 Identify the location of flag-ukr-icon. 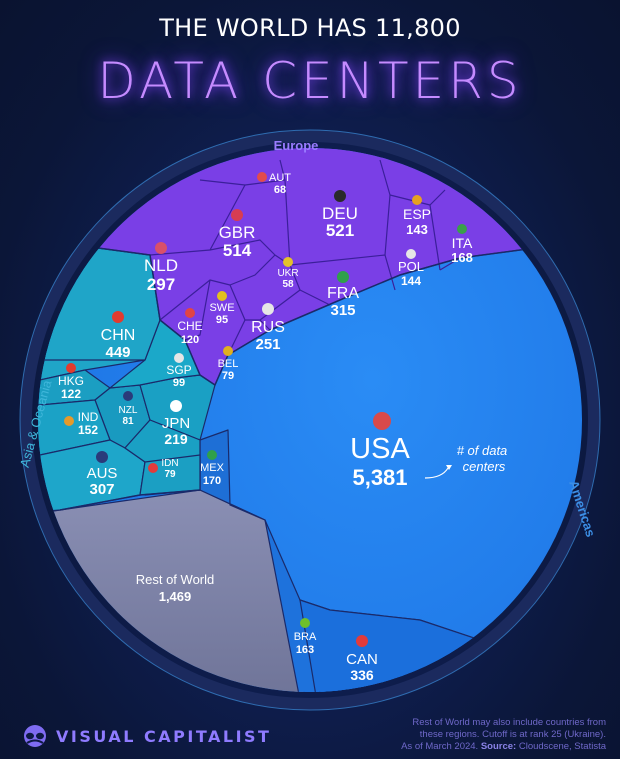
(288, 262).